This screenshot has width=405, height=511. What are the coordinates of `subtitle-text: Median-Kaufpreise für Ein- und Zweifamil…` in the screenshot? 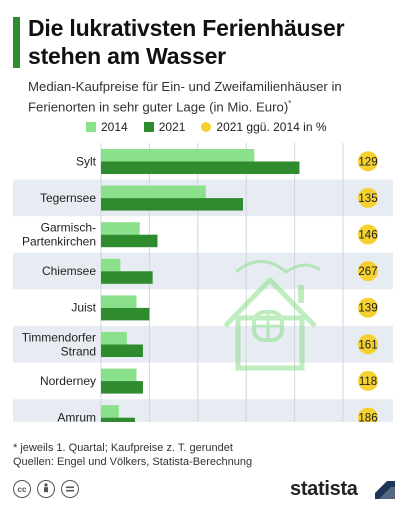 It's located at (185, 97).